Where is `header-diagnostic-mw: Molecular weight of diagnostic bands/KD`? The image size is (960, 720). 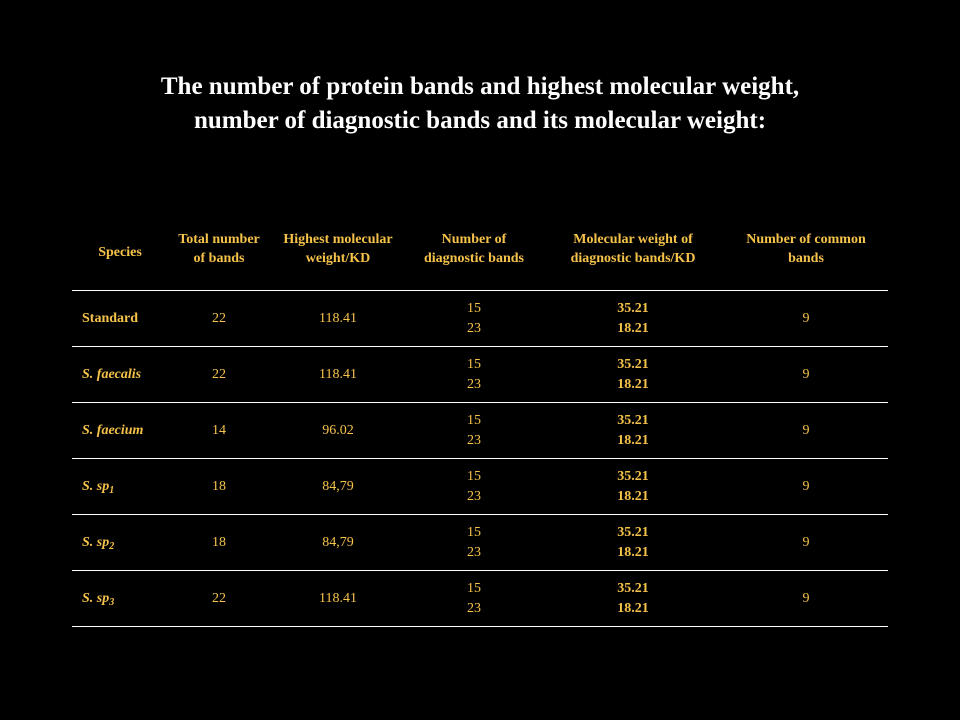
header-diagnostic-mw: Molecular weight of diagnostic bands/KD is located at coordinates (633, 249).